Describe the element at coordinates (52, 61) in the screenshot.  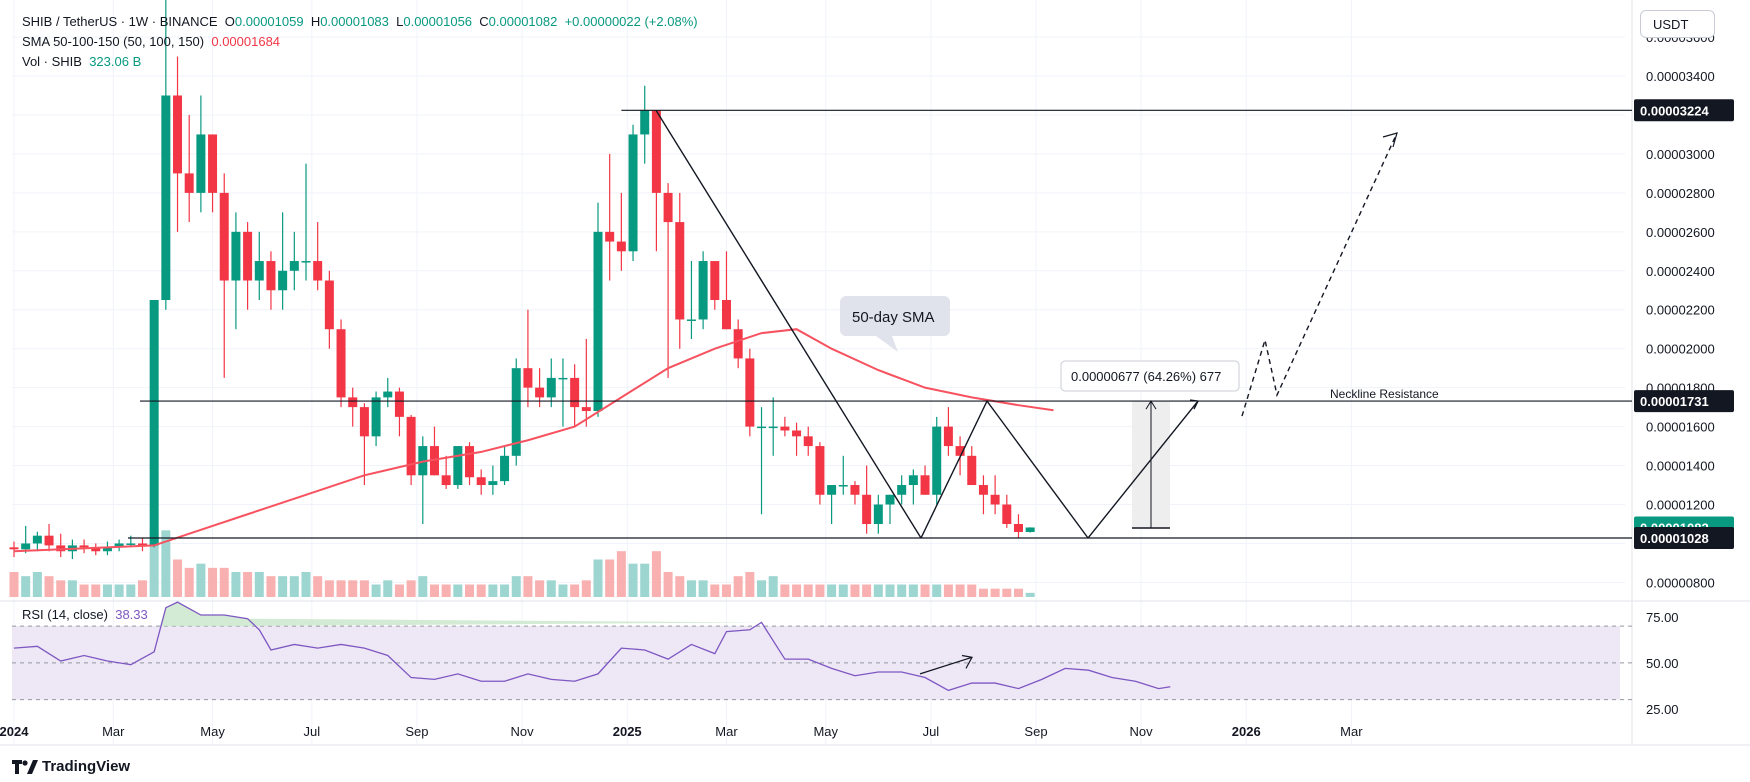
I see `legend-vol-label: Vol · SHIB` at that location.